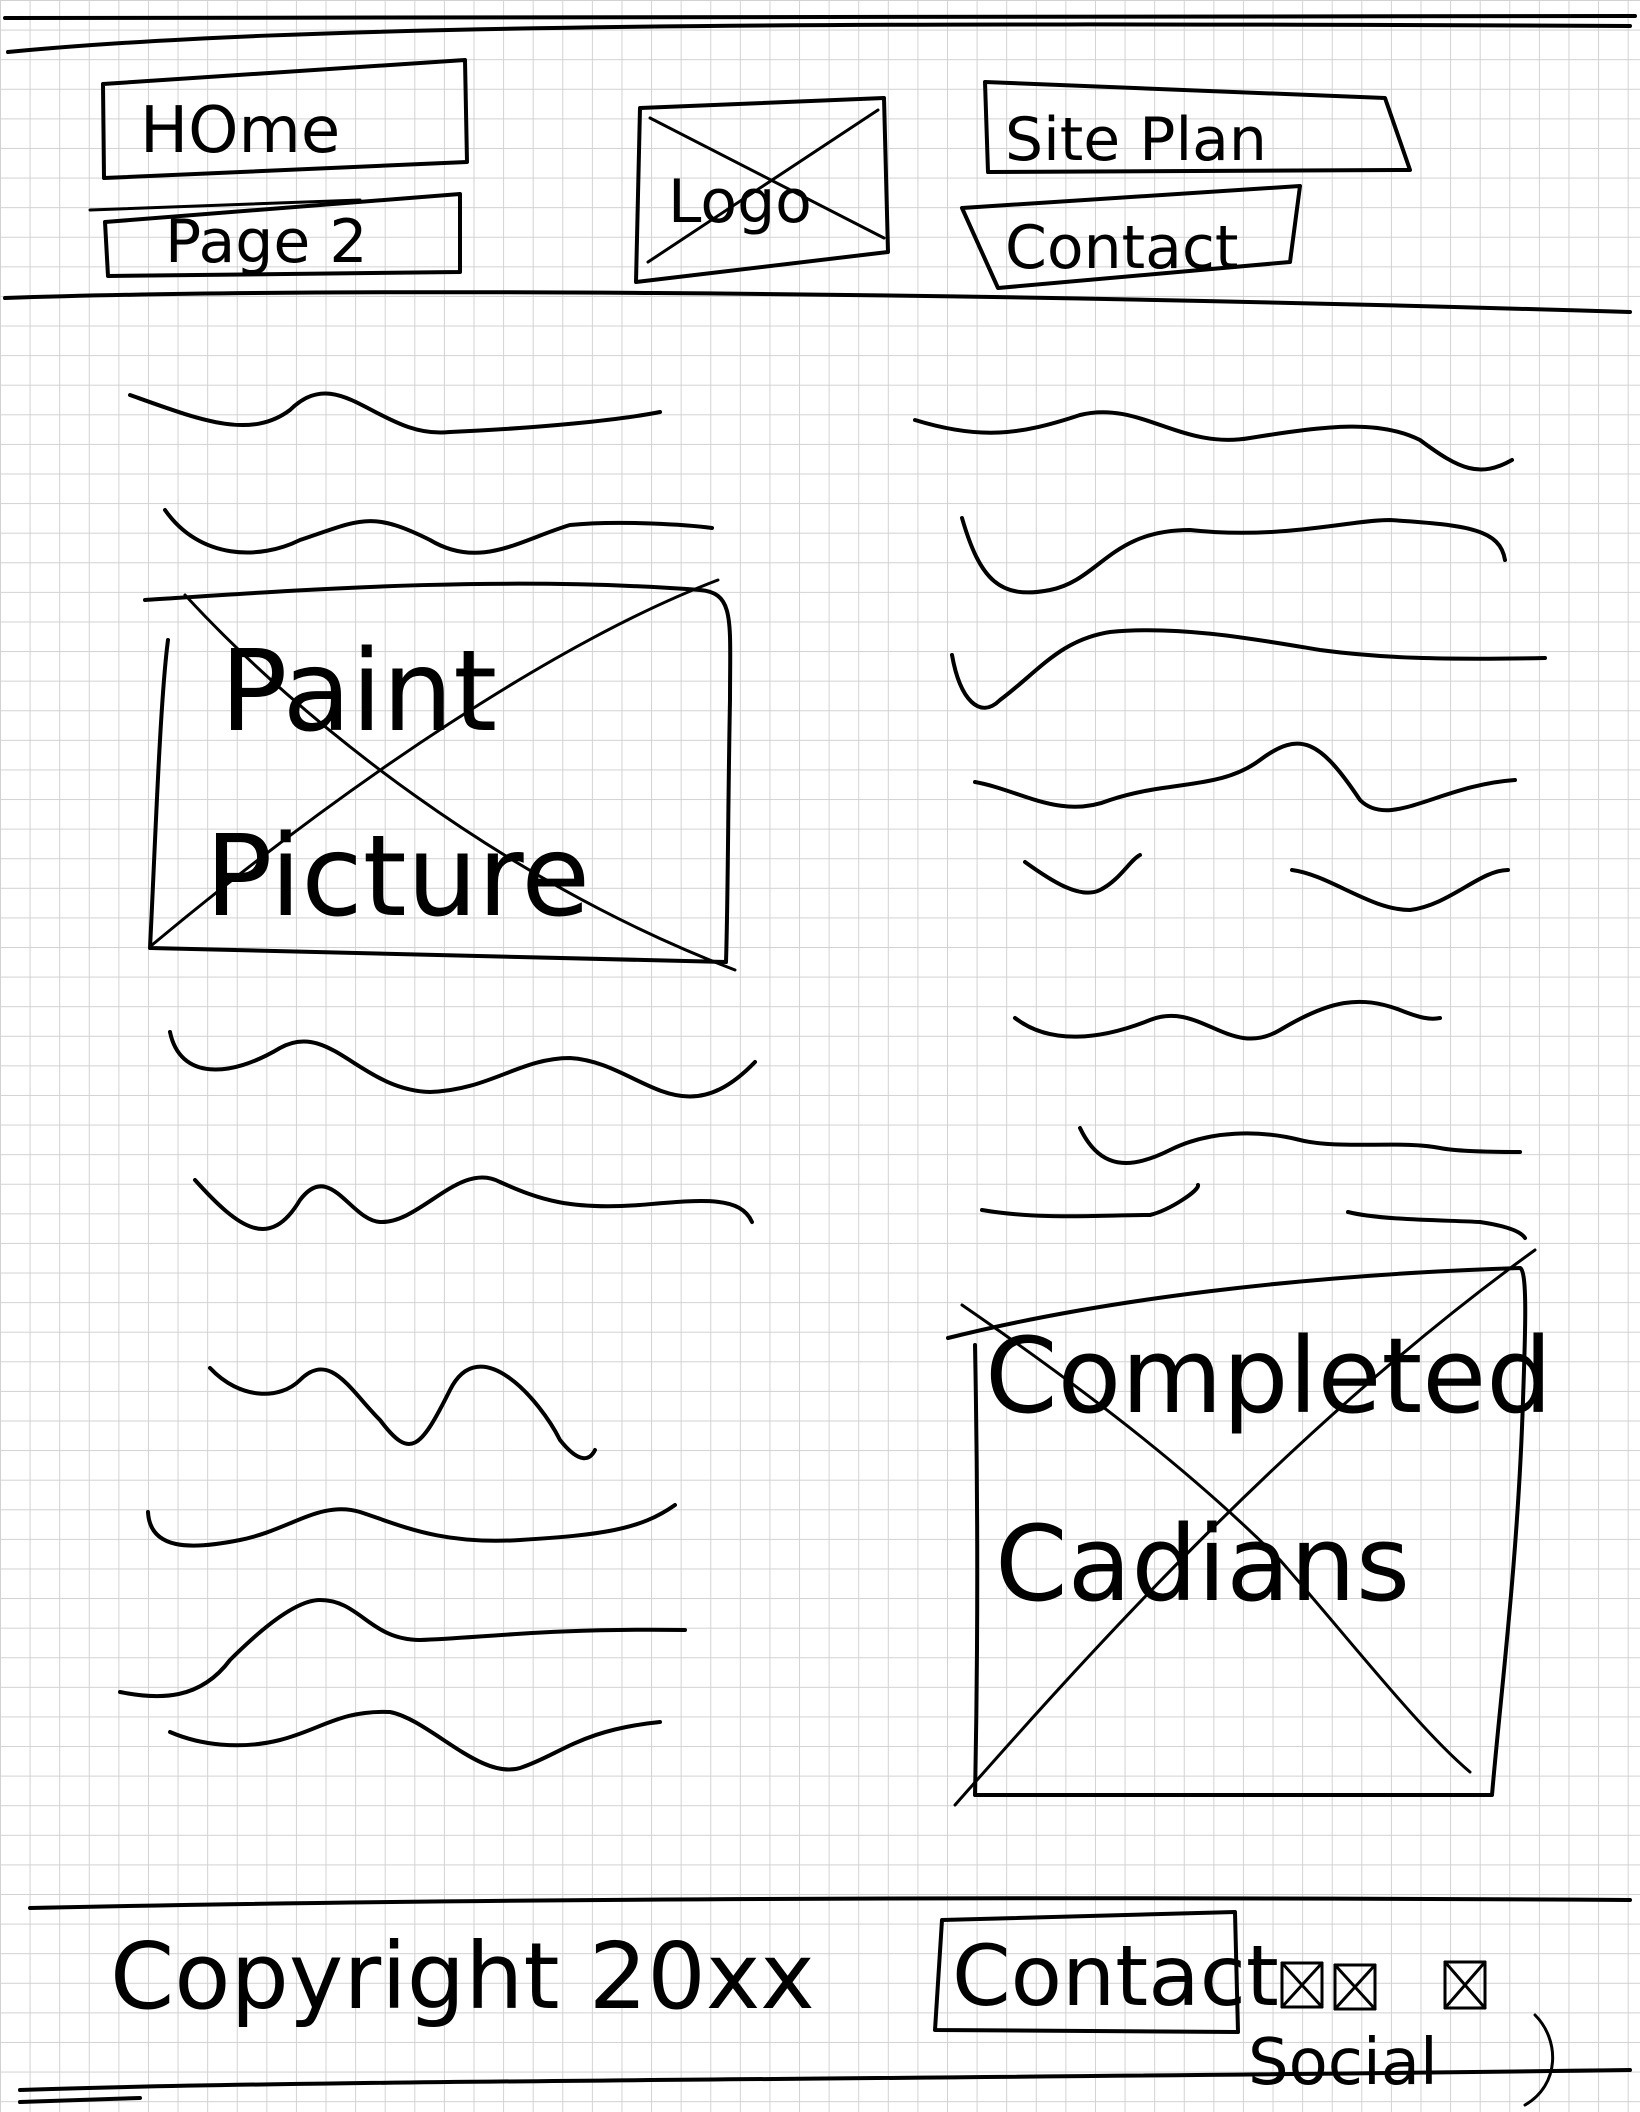  What do you see at coordinates (817, 302) in the screenshot?
I see `header-bottom-border` at bounding box center [817, 302].